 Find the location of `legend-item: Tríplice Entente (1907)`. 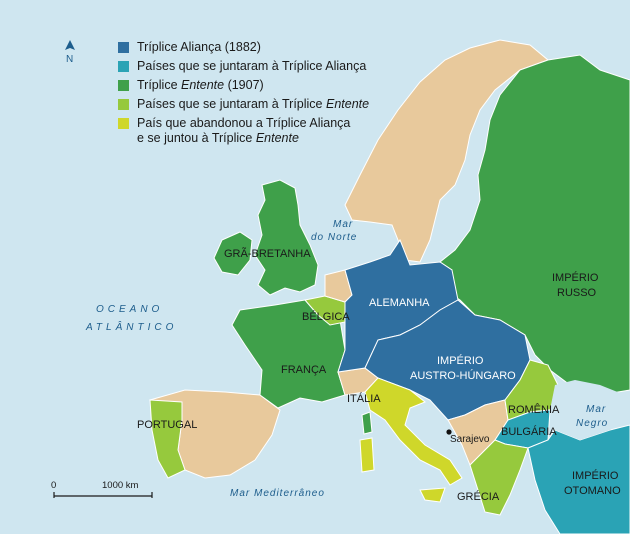

legend-item: Tríplice Entente (1907) is located at coordinates (263, 85).